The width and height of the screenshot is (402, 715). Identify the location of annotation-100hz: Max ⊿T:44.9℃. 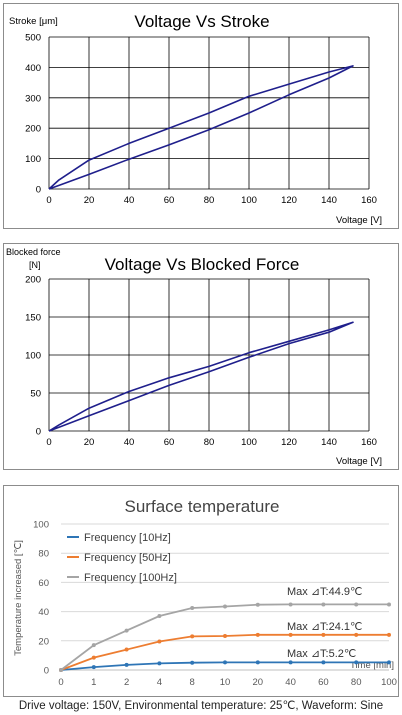
(324, 592).